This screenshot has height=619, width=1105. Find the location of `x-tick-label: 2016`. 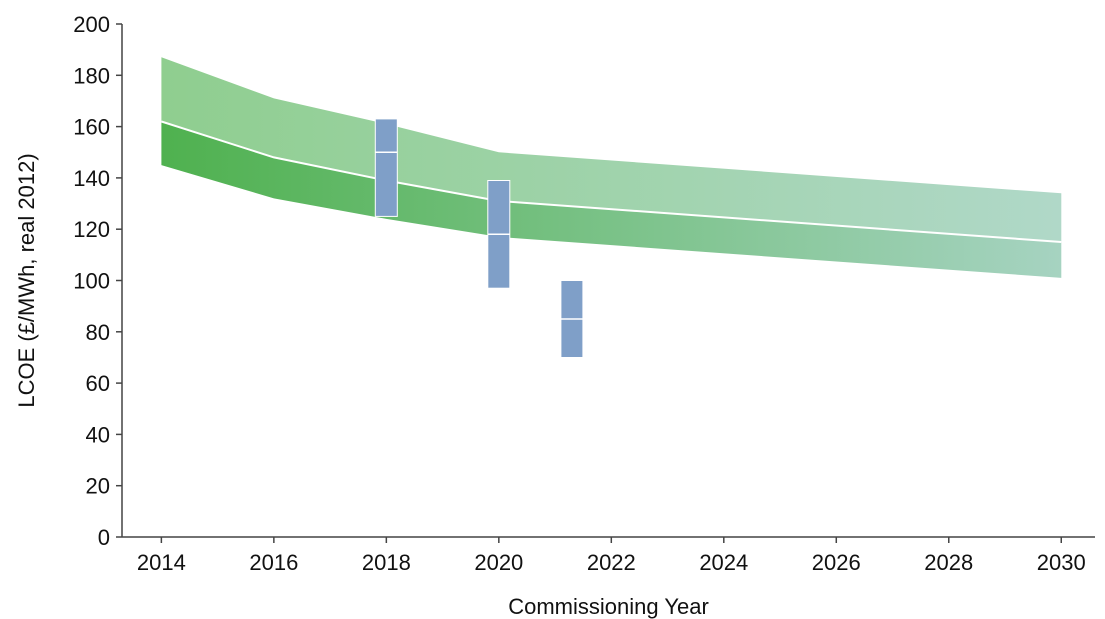

x-tick-label: 2016 is located at coordinates (273, 562).